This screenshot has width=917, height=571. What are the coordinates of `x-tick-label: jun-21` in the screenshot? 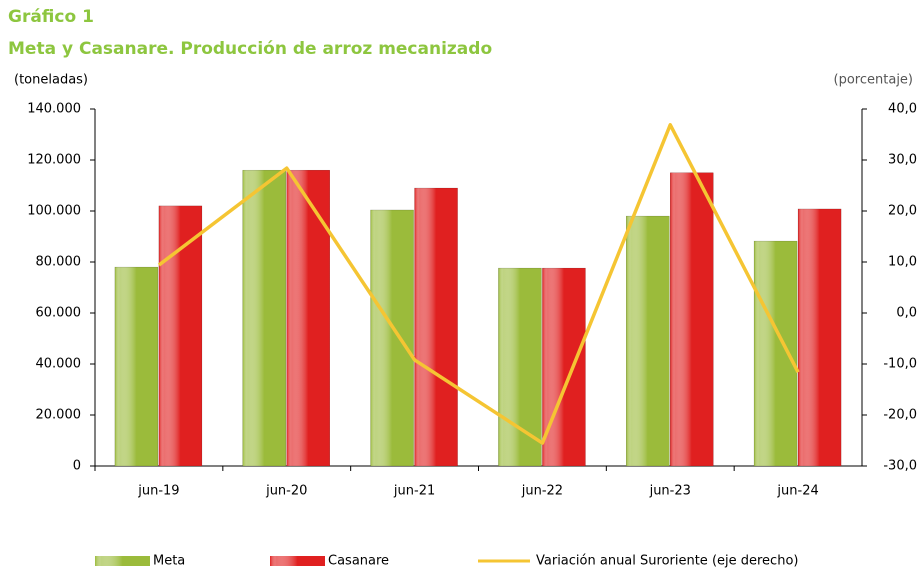 It's located at (414, 491).